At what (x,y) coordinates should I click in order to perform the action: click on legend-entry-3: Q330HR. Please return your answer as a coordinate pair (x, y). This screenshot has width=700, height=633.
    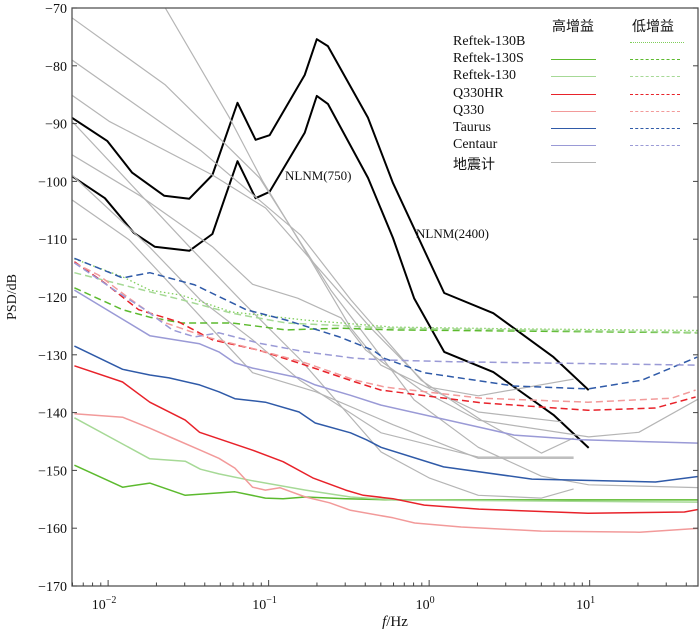
    Looking at the image, I should click on (573, 94).